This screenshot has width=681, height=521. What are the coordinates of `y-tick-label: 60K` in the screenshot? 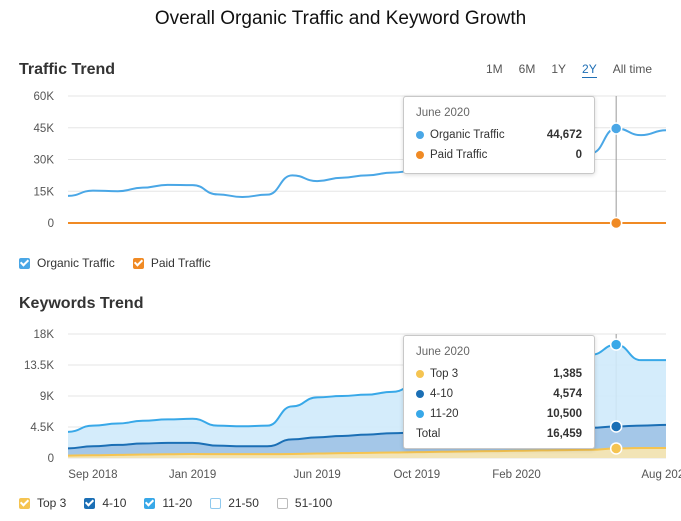 It's located at (44, 97).